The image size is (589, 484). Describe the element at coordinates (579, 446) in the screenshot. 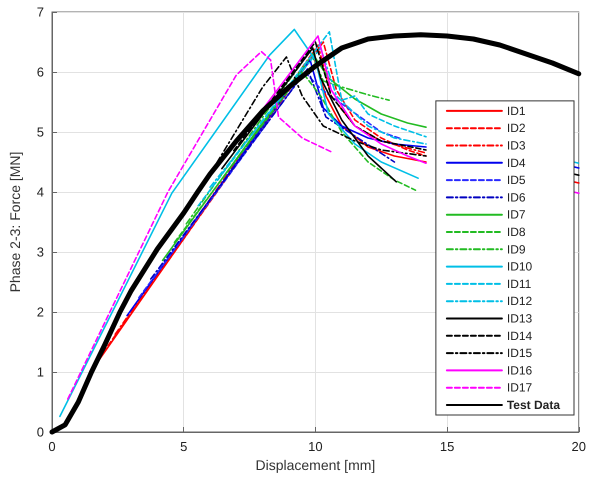

I see `x-tick-label: 20` at that location.